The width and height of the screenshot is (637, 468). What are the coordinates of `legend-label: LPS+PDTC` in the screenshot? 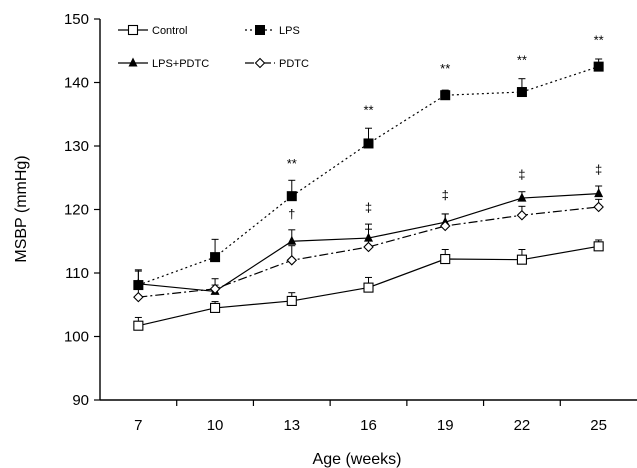 It's located at (180, 64).